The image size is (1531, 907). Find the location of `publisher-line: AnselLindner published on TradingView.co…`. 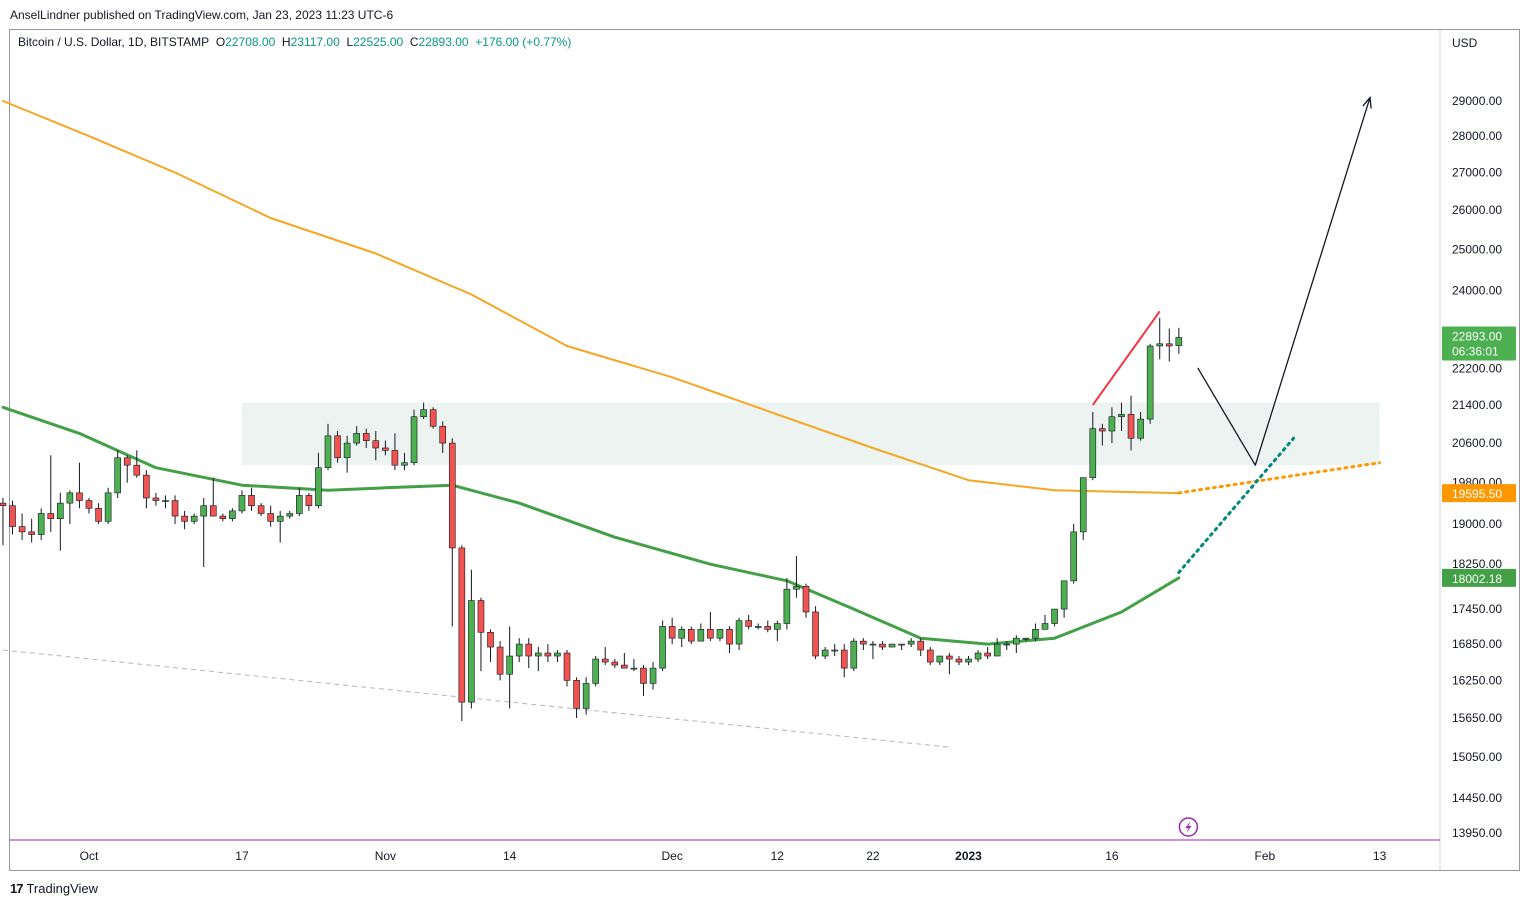

publisher-line: AnselLindner published on TradingView.co… is located at coordinates (202, 15).